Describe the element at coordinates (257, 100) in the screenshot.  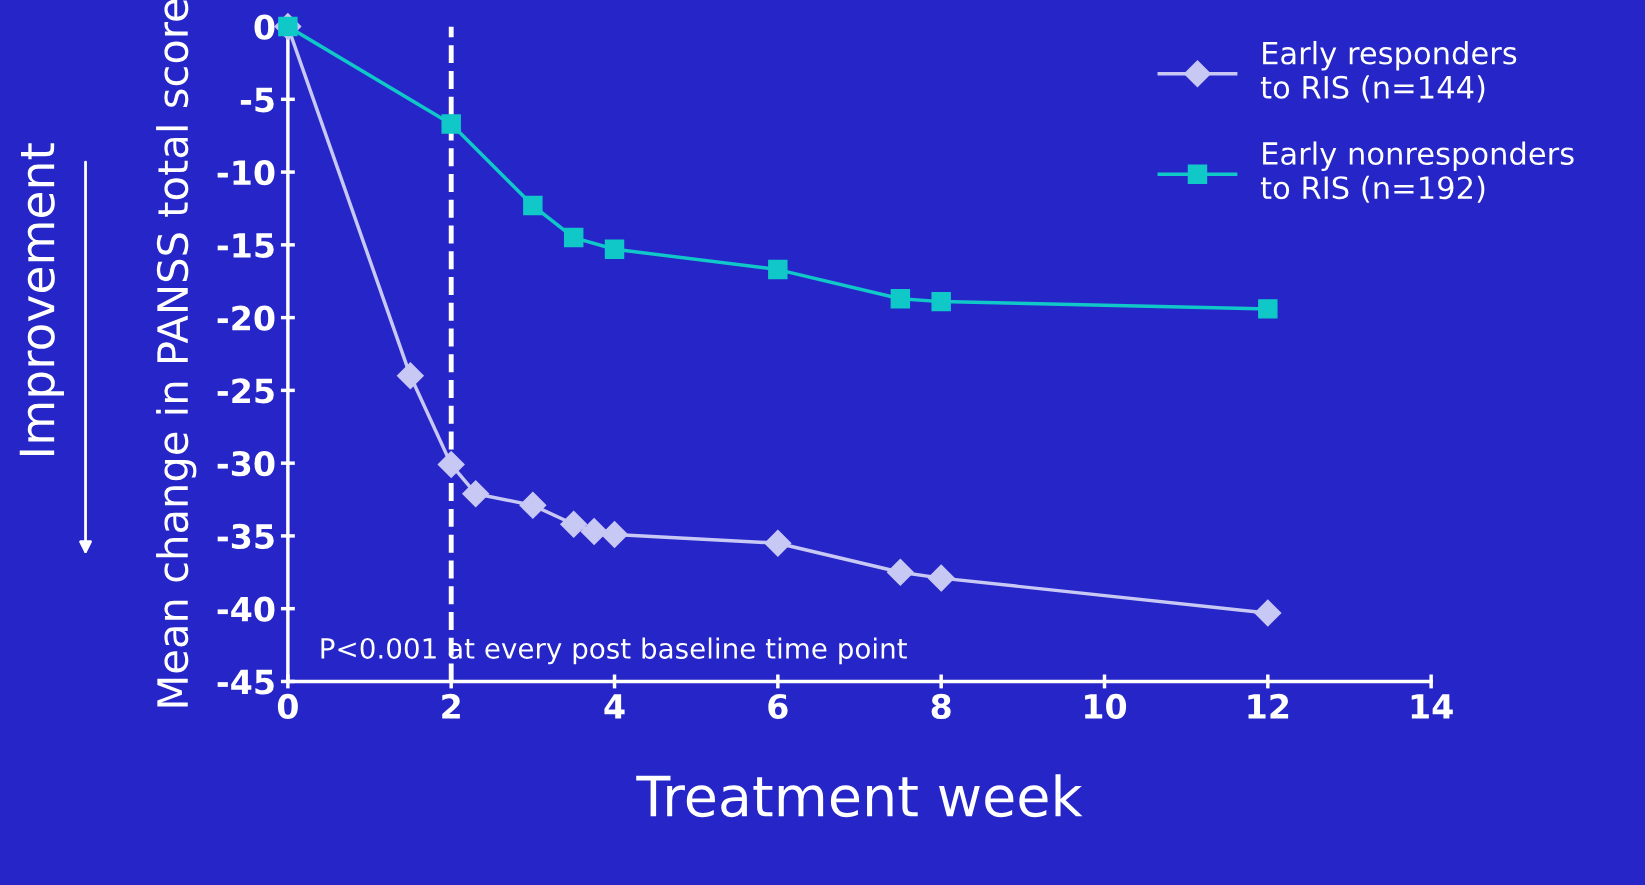
I see `y-tick-label: -5` at that location.